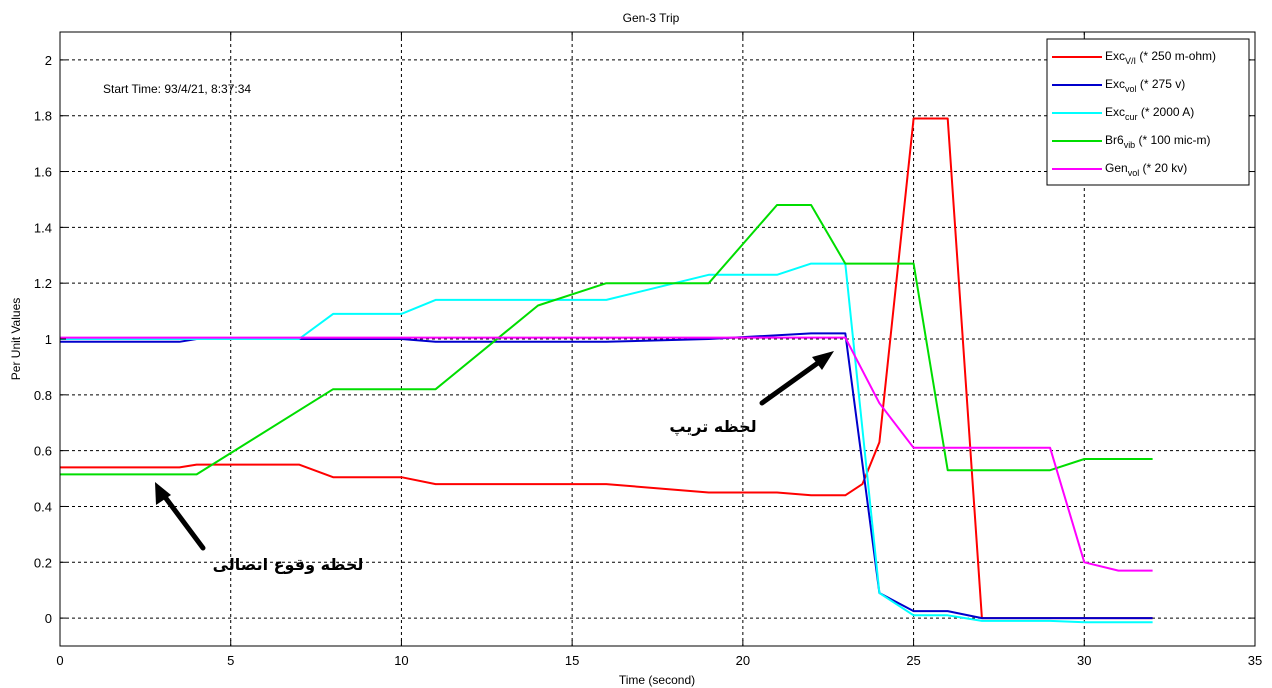 Image resolution: width=1272 pixels, height=688 pixels. Describe the element at coordinates (48, 339) in the screenshot. I see `y-tick-label: 1` at that location.